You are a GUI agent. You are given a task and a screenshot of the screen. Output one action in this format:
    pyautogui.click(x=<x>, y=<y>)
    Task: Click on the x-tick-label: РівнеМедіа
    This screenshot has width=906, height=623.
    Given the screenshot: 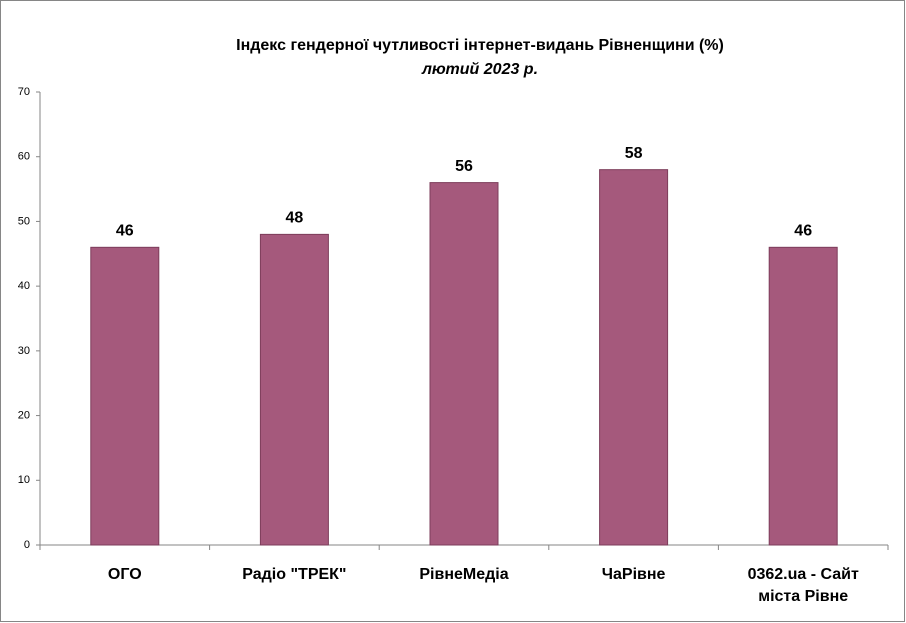 What is the action you would take?
    pyautogui.click(x=463, y=574)
    